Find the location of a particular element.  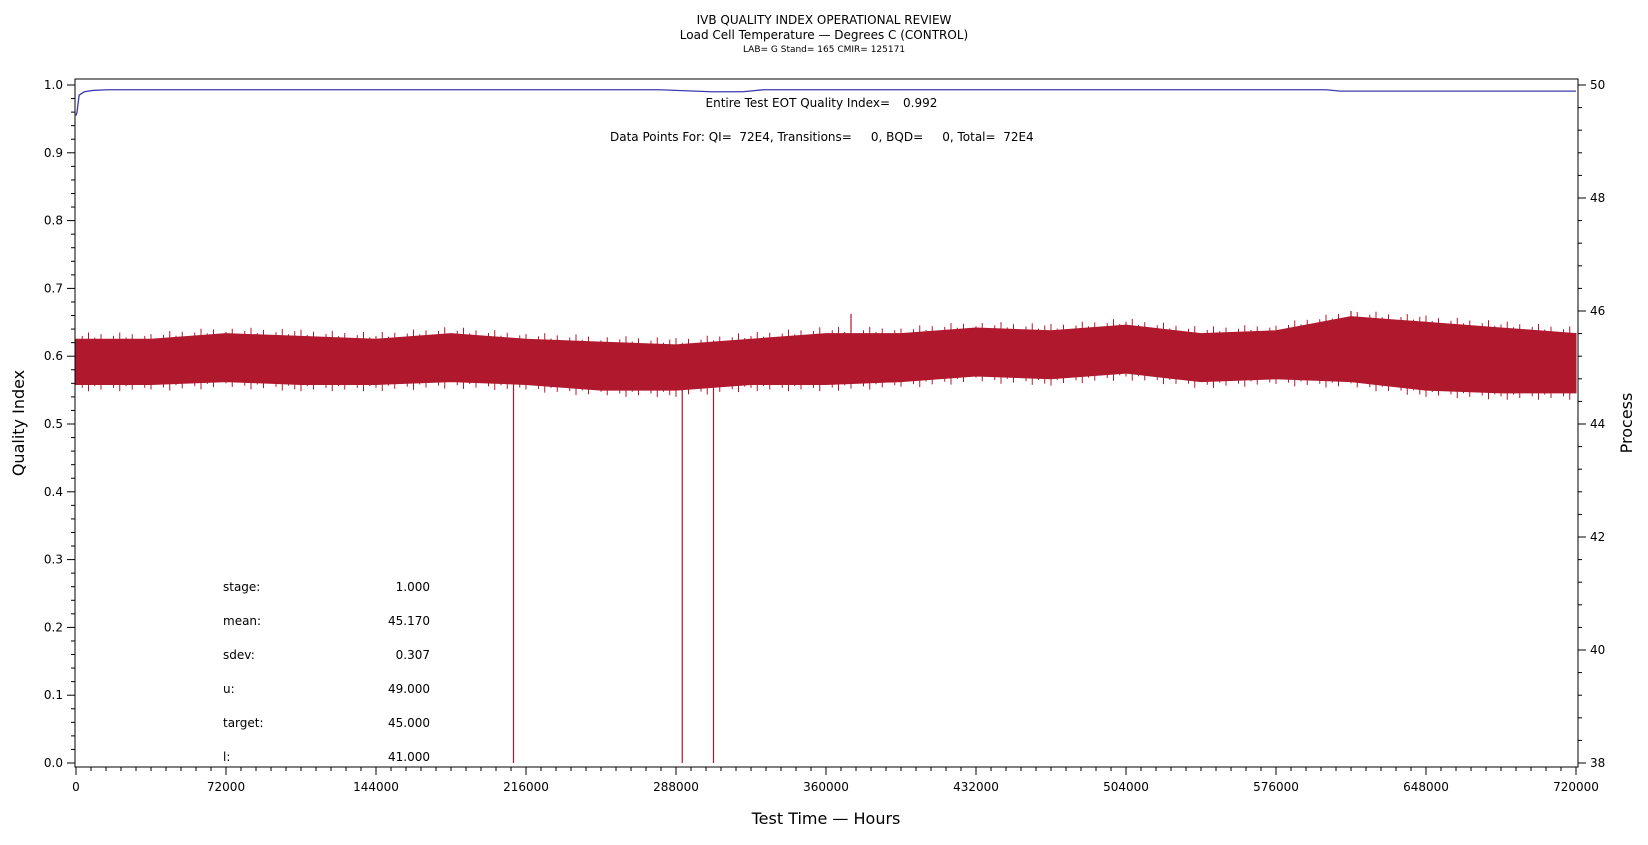

y-left-tick-label: 0.2 is located at coordinates (53, 627).